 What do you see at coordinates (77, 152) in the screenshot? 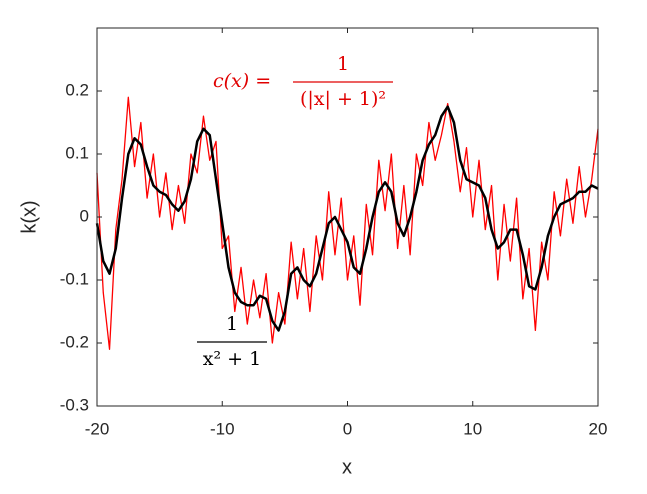
I see `y-tick-label: 0.1` at bounding box center [77, 152].